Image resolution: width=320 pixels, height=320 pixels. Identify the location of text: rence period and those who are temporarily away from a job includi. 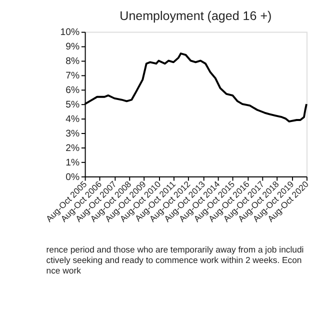
(175, 249).